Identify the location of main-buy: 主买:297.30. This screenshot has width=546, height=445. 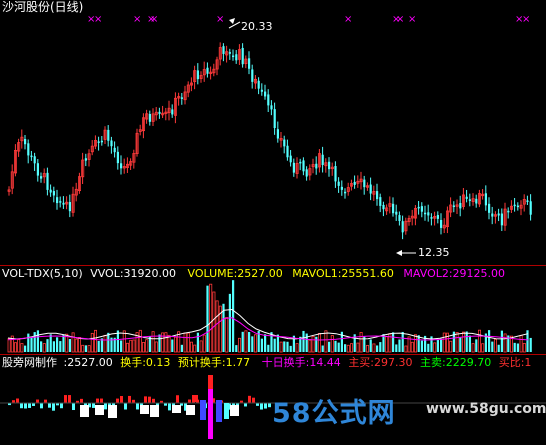
(380, 362).